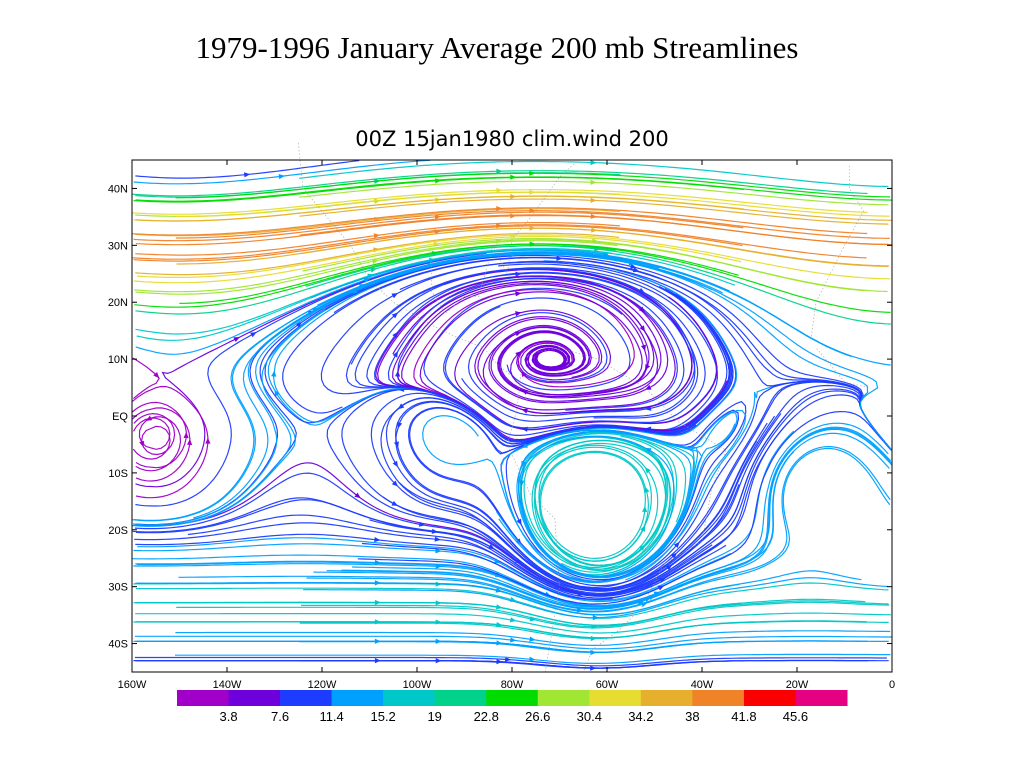  What do you see at coordinates (227, 685) in the screenshot?
I see `x-tick-label: 140W` at bounding box center [227, 685].